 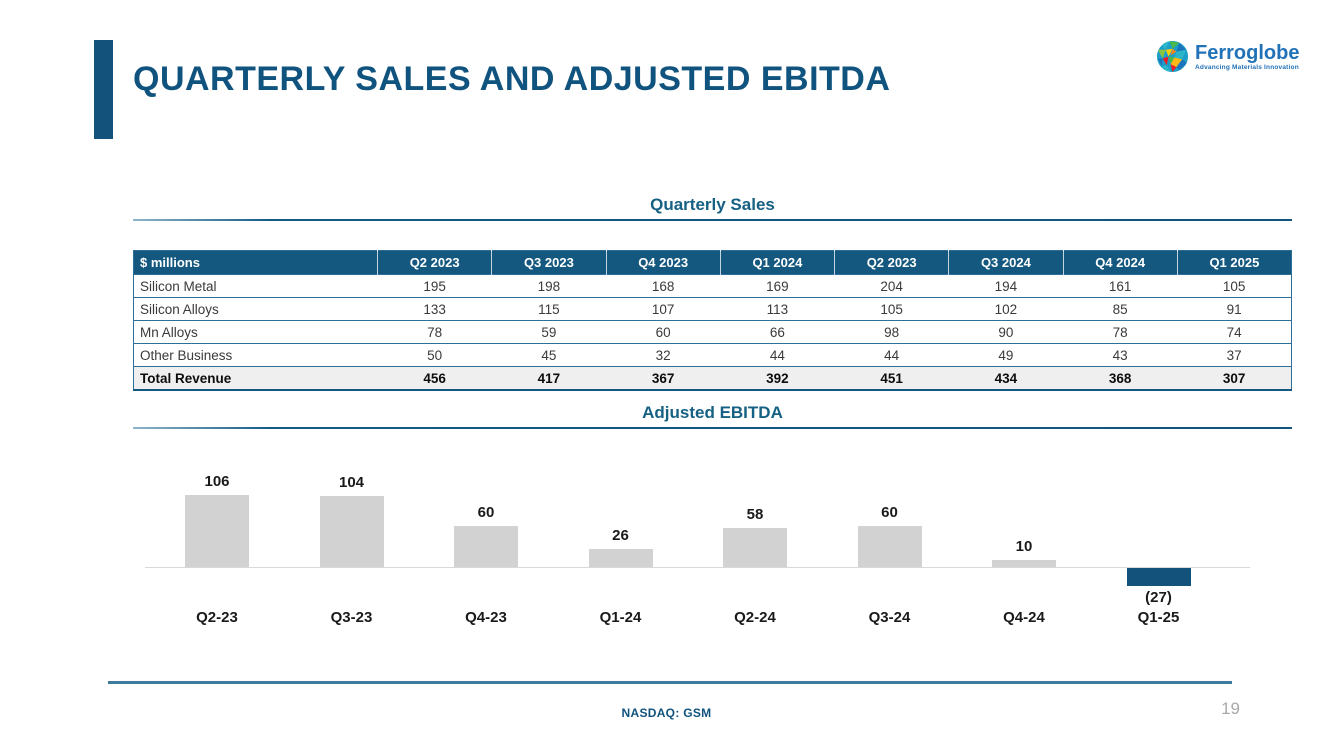 I want to click on axis-label: Q1-25, so click(x=1158, y=617).